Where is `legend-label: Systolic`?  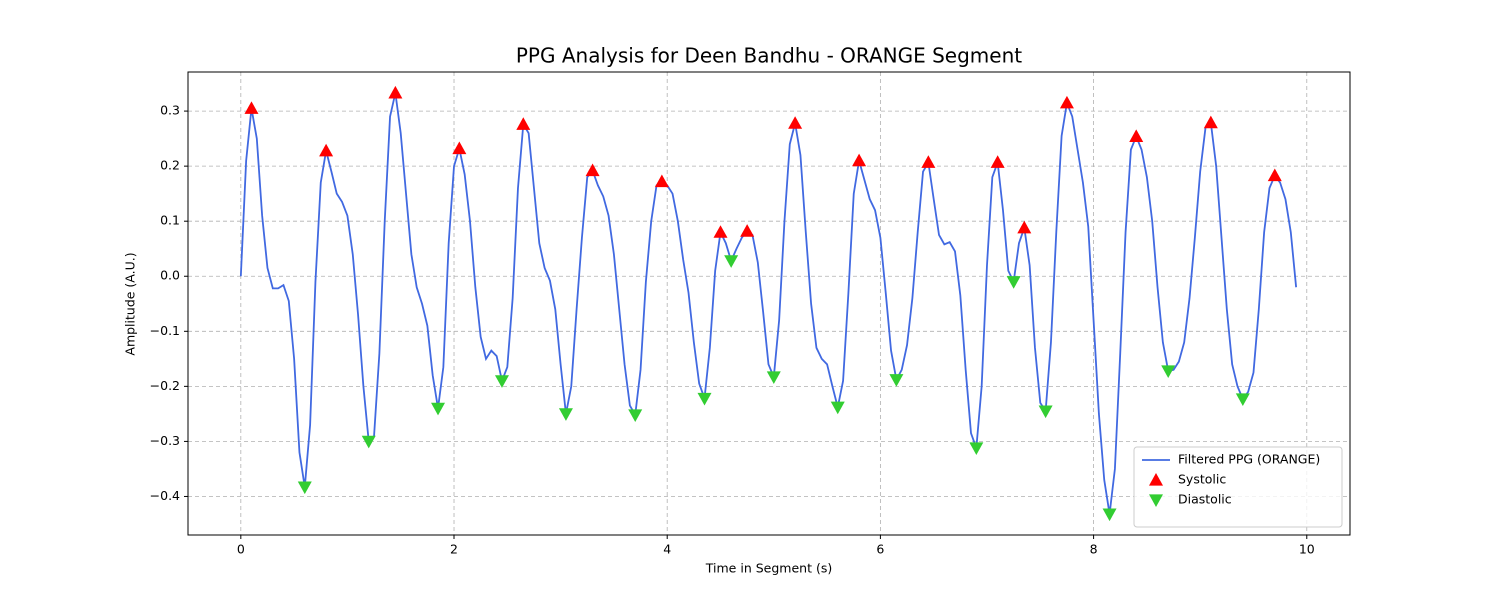
legend-label: Systolic is located at coordinates (1202, 479).